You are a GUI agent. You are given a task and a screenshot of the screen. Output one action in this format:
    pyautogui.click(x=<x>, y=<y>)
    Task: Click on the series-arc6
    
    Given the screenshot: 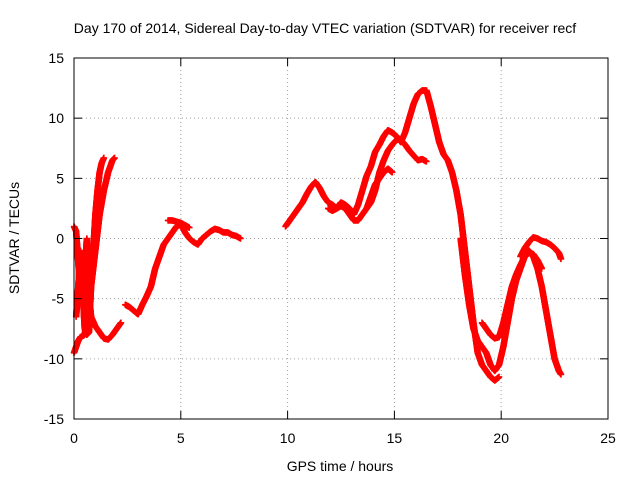 What is the action you would take?
    pyautogui.click(x=356, y=183)
    